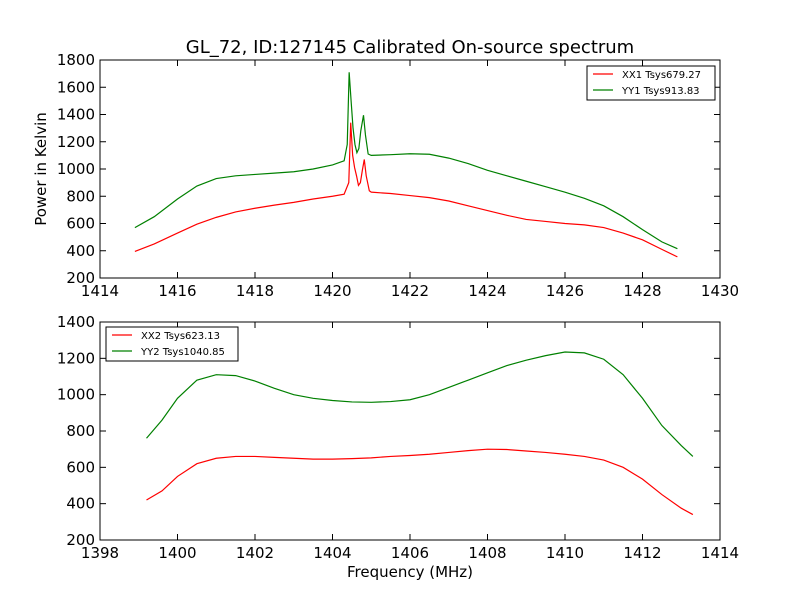 The image size is (800, 600). I want to click on x-tick-label: 1400, so click(177, 553).